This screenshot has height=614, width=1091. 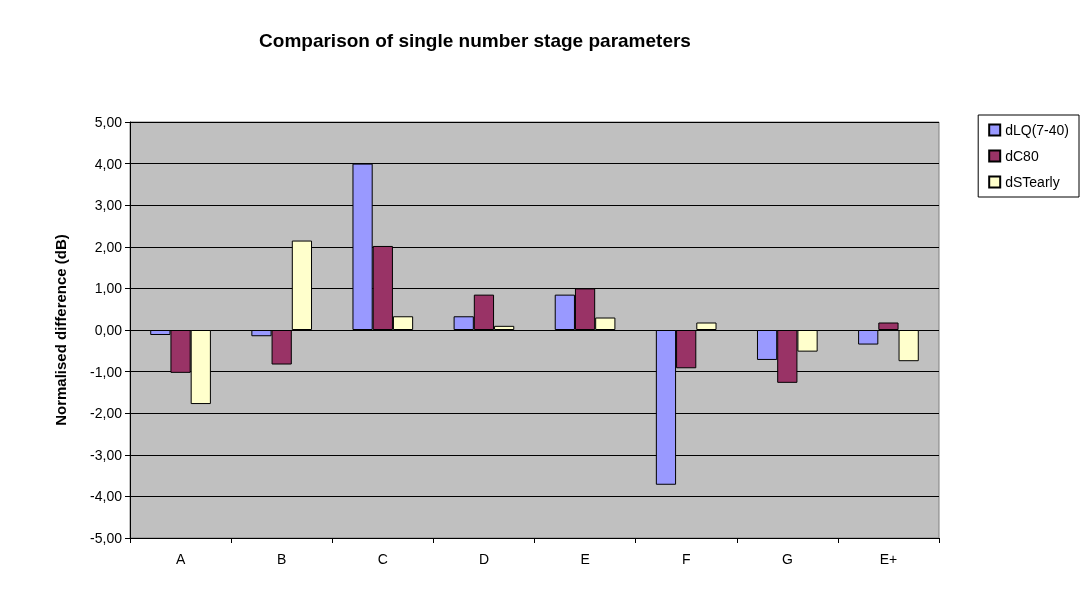 I want to click on chart-title: Comparison of single number stage parameters, so click(x=475, y=40).